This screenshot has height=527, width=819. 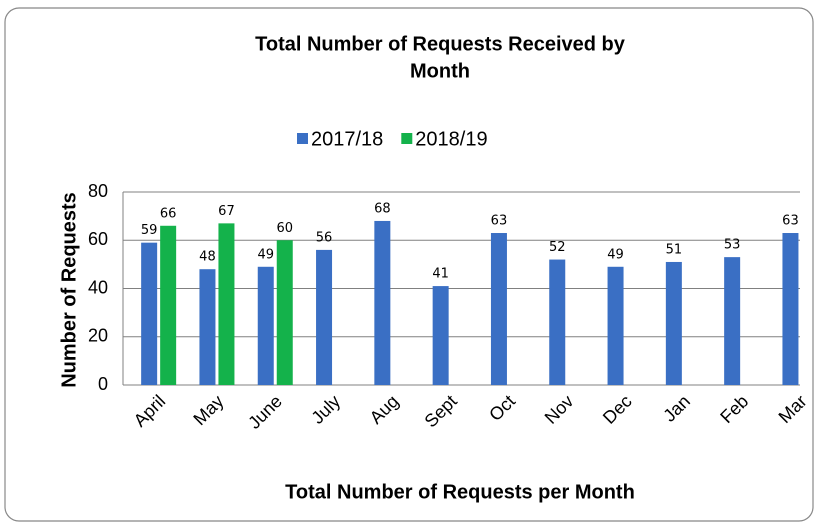 What do you see at coordinates (382, 208) in the screenshot?
I see `data-label: 68` at bounding box center [382, 208].